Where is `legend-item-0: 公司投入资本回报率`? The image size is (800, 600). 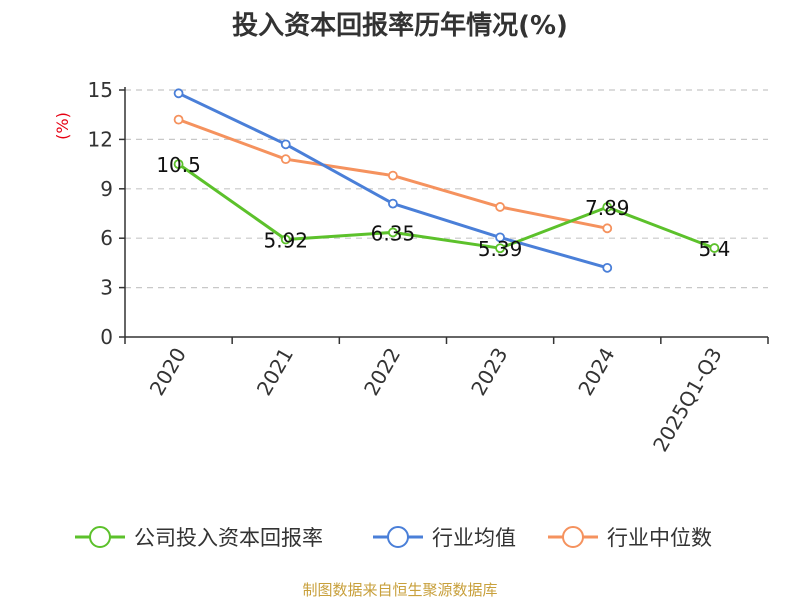
legend-item-0: 公司投入资本回报率 is located at coordinates (199, 538).